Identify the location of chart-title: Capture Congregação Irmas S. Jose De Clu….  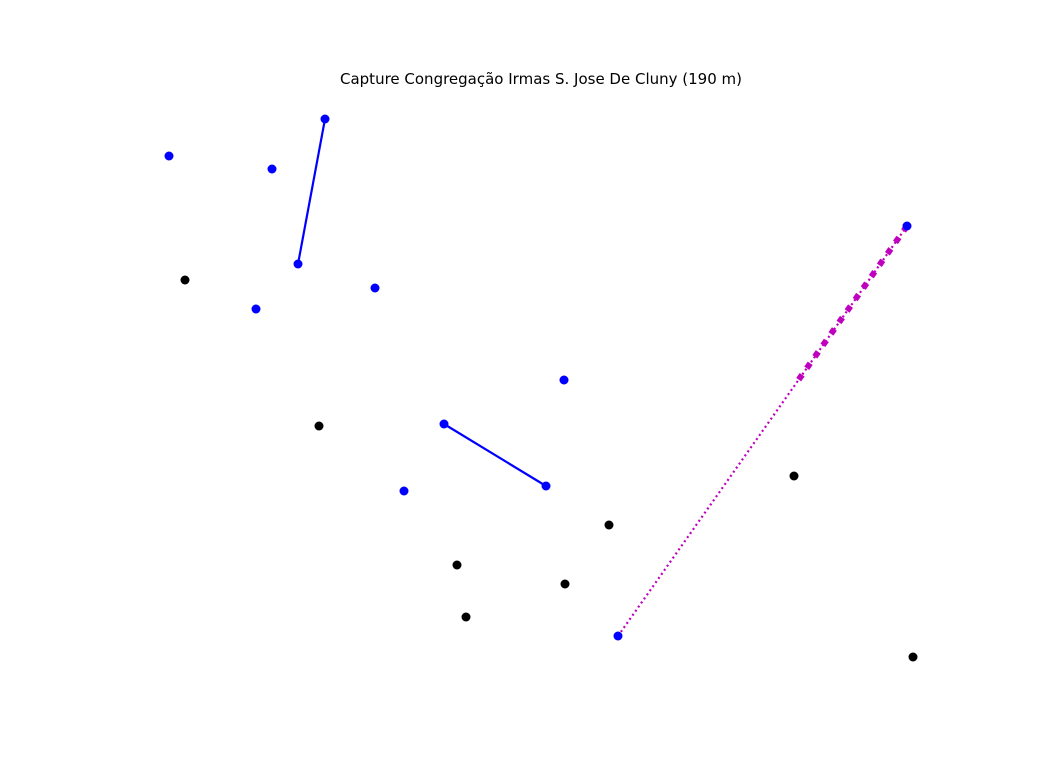
(541, 79).